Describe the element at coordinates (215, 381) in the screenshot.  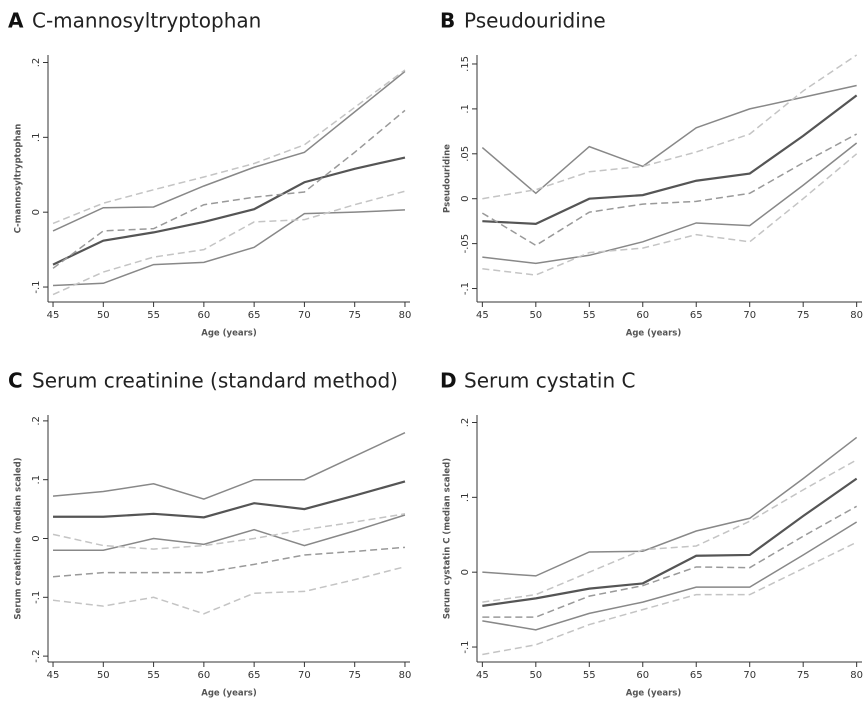
I see `panel-title: Serum creatinine (standard method)` at that location.